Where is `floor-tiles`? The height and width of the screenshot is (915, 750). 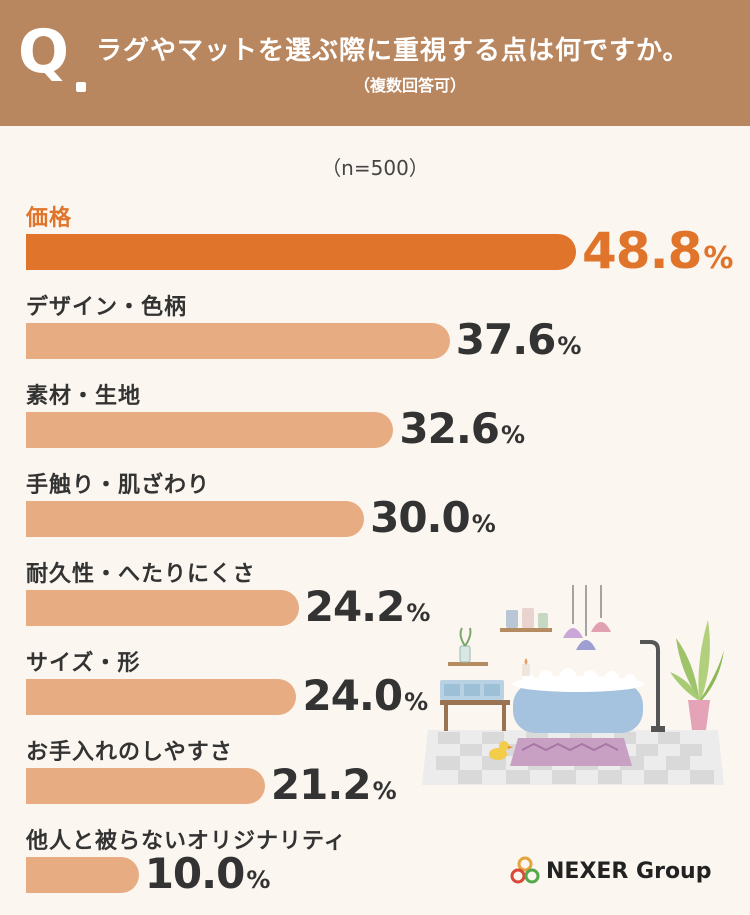
floor-tiles is located at coordinates (573, 757).